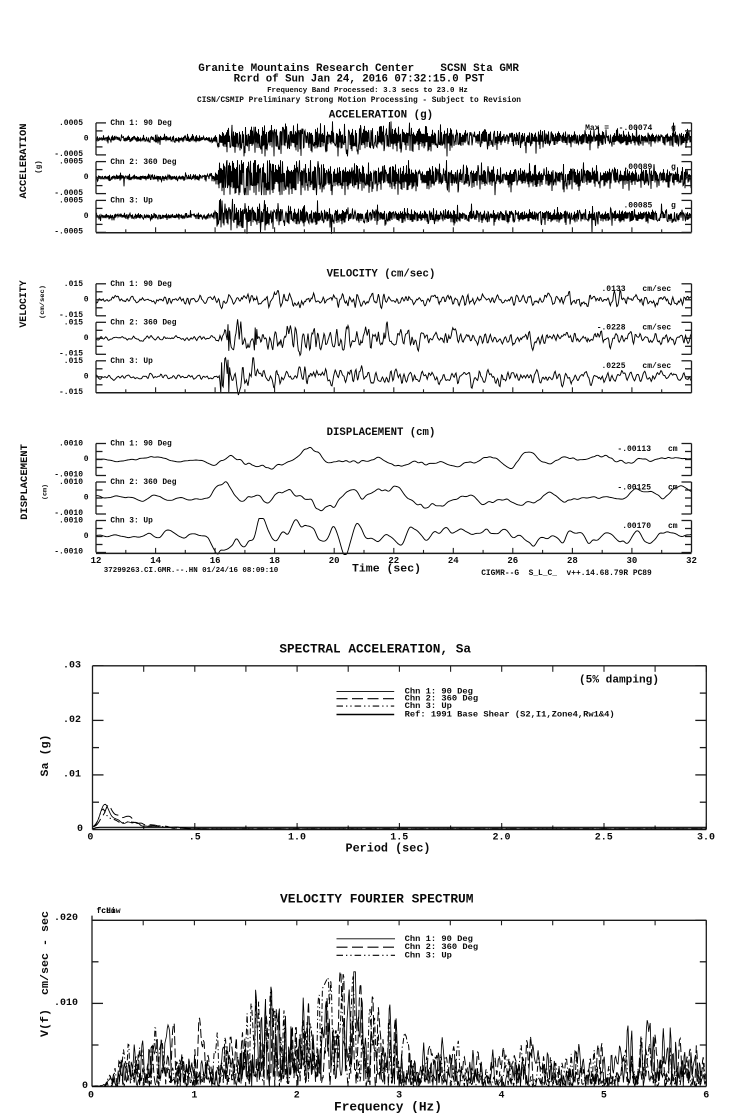 Image resolution: width=739 pixels, height=1115 pixels. What do you see at coordinates (510, 715) in the screenshot?
I see `svg-text:Ref: 1991 Base Shear (S2,I1,Zo: Ref: 1991 Base Shear (S2,I1,Zone4,Rw1&4)` at bounding box center [510, 715].